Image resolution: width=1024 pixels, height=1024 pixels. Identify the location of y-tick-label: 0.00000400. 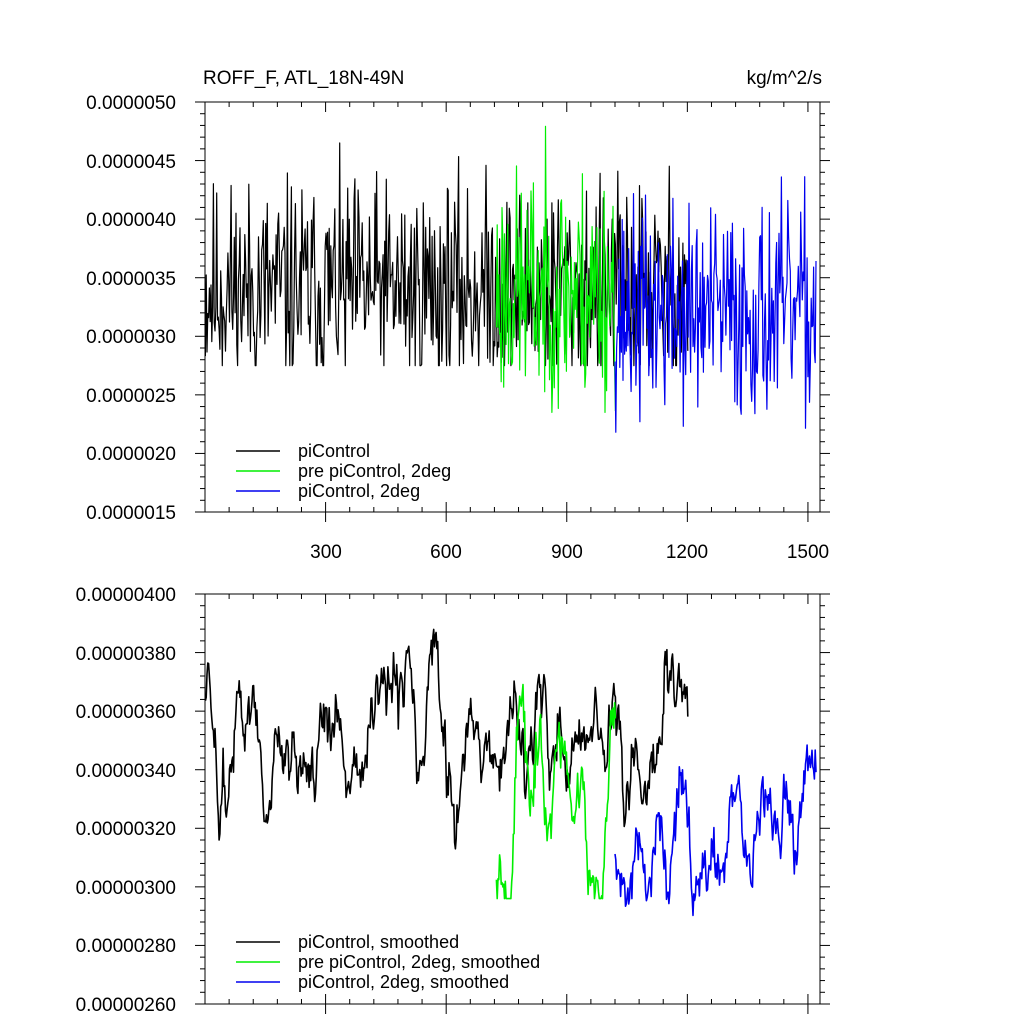
(126, 595).